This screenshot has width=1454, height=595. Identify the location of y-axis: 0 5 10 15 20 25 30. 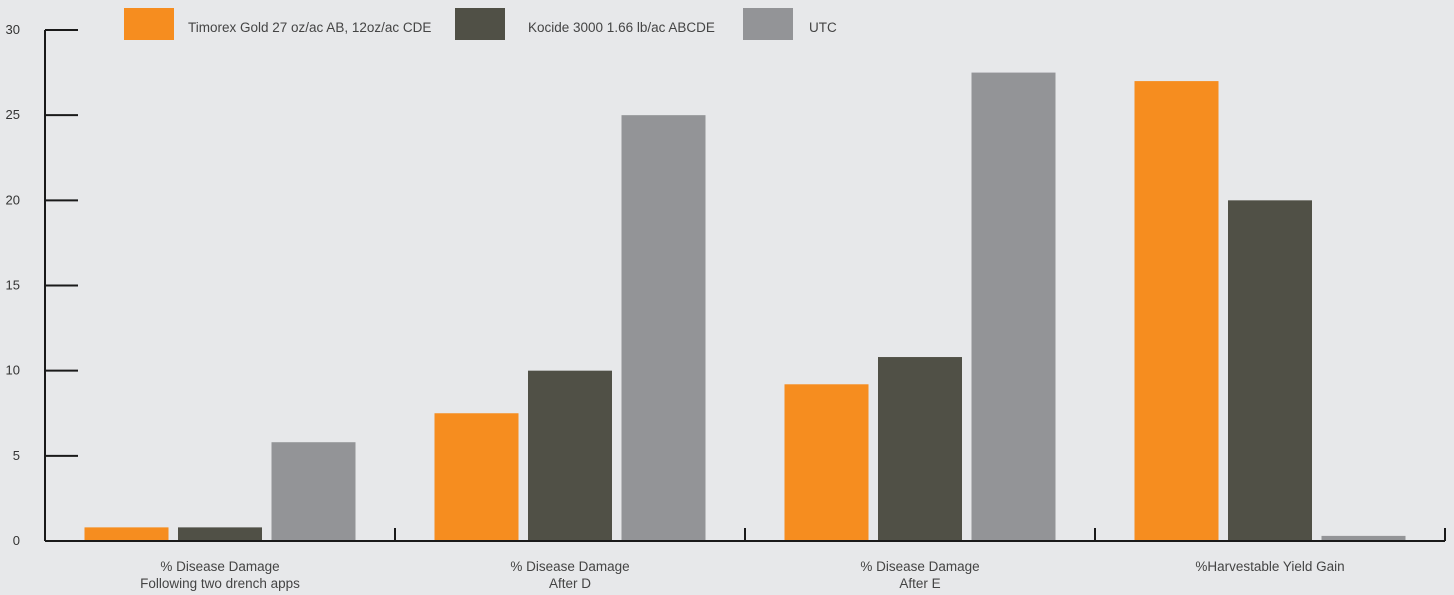
(42, 285).